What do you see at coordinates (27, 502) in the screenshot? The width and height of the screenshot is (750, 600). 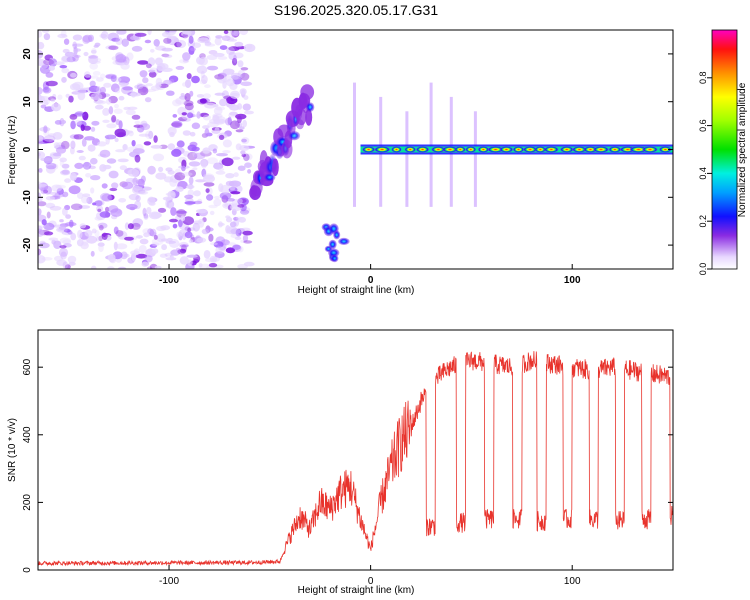 I see `y-tick-label: 200` at bounding box center [27, 502].